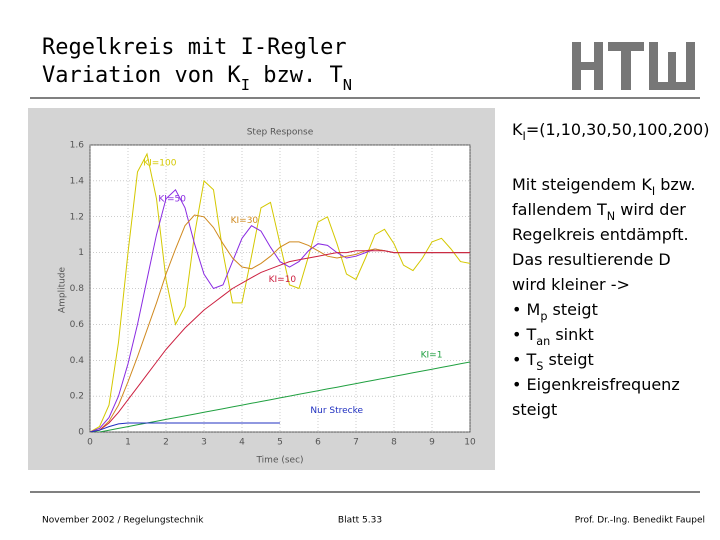 Image resolution: width=720 pixels, height=540 pixels. I want to click on bullet-line: • Eigenkreisfrequenz, so click(596, 384).